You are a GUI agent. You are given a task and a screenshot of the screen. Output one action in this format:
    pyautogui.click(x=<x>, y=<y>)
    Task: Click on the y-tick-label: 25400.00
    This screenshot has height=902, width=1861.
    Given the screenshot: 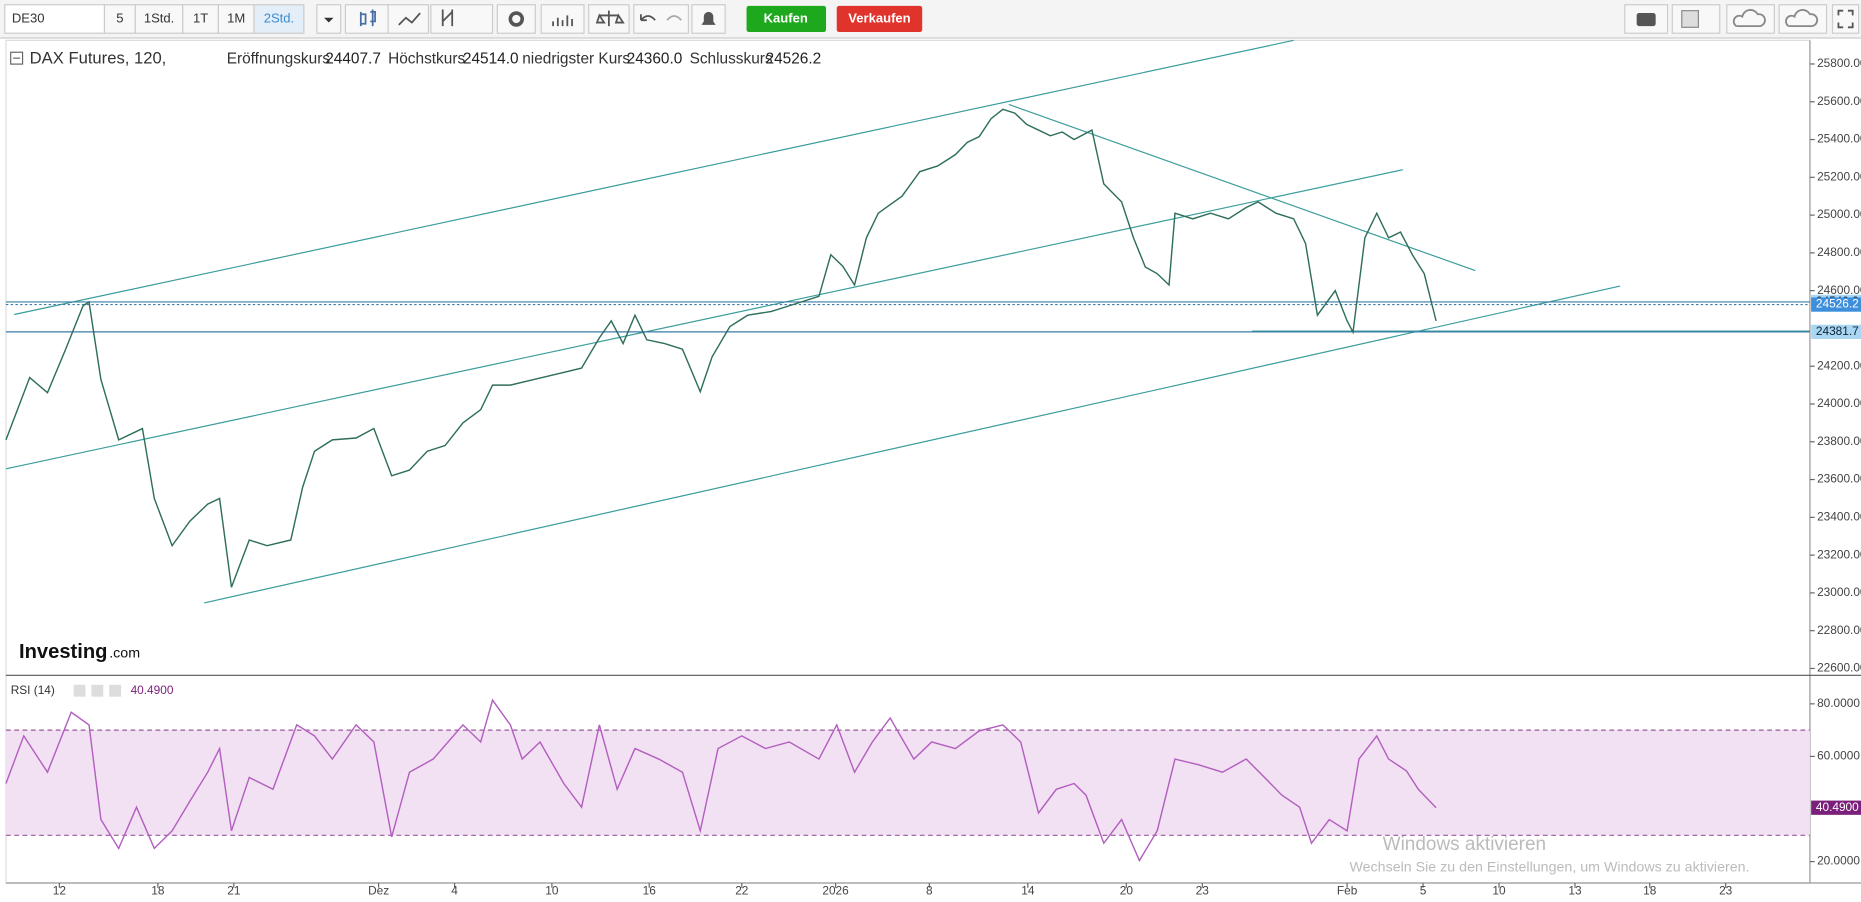 What is the action you would take?
    pyautogui.click(x=1839, y=139)
    